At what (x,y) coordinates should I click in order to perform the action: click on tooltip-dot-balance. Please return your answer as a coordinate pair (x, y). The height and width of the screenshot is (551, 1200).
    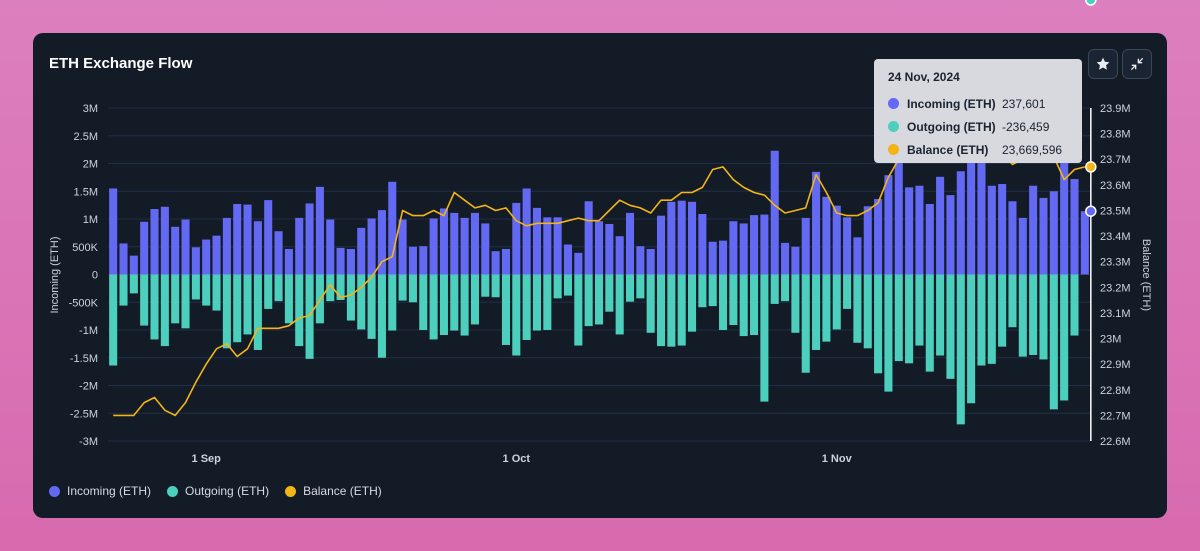
    Looking at the image, I should click on (893, 149).